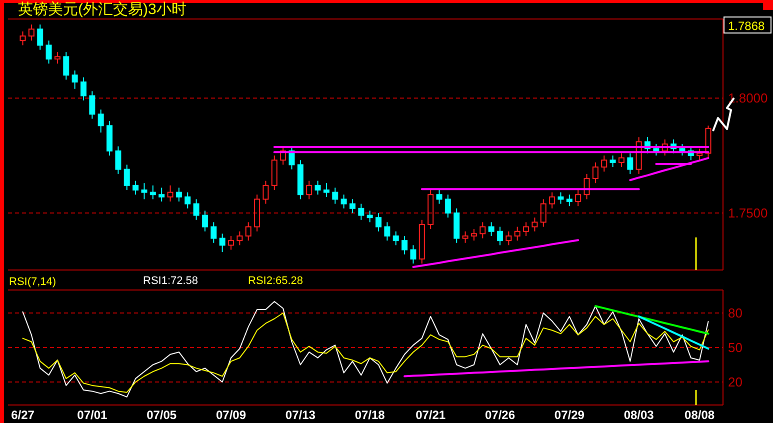 The height and width of the screenshot is (423, 773). Describe the element at coordinates (569, 415) in the screenshot. I see `x-tick-label: 07/29` at that location.